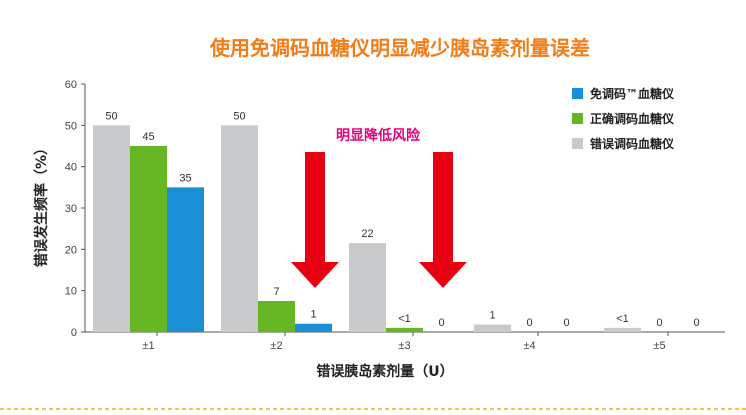 The height and width of the screenshot is (415, 746). I want to click on y-axis-label: 错误发生频率（%）, so click(41, 204).